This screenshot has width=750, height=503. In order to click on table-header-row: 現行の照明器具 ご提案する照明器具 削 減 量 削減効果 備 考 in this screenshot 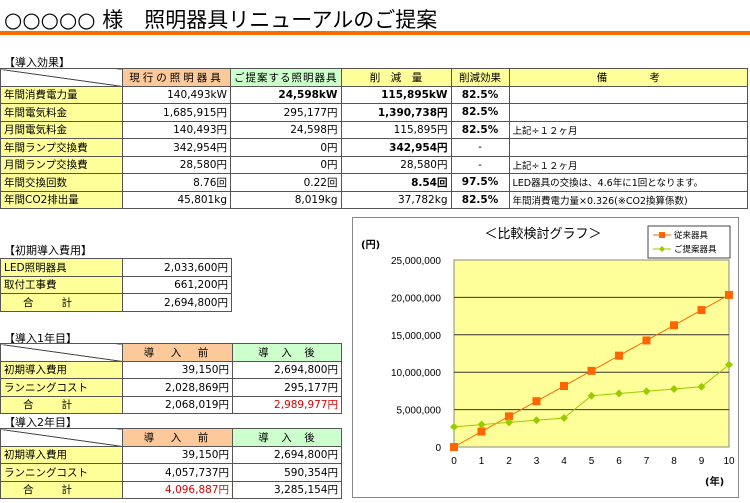, I will do `click(374, 77)`.